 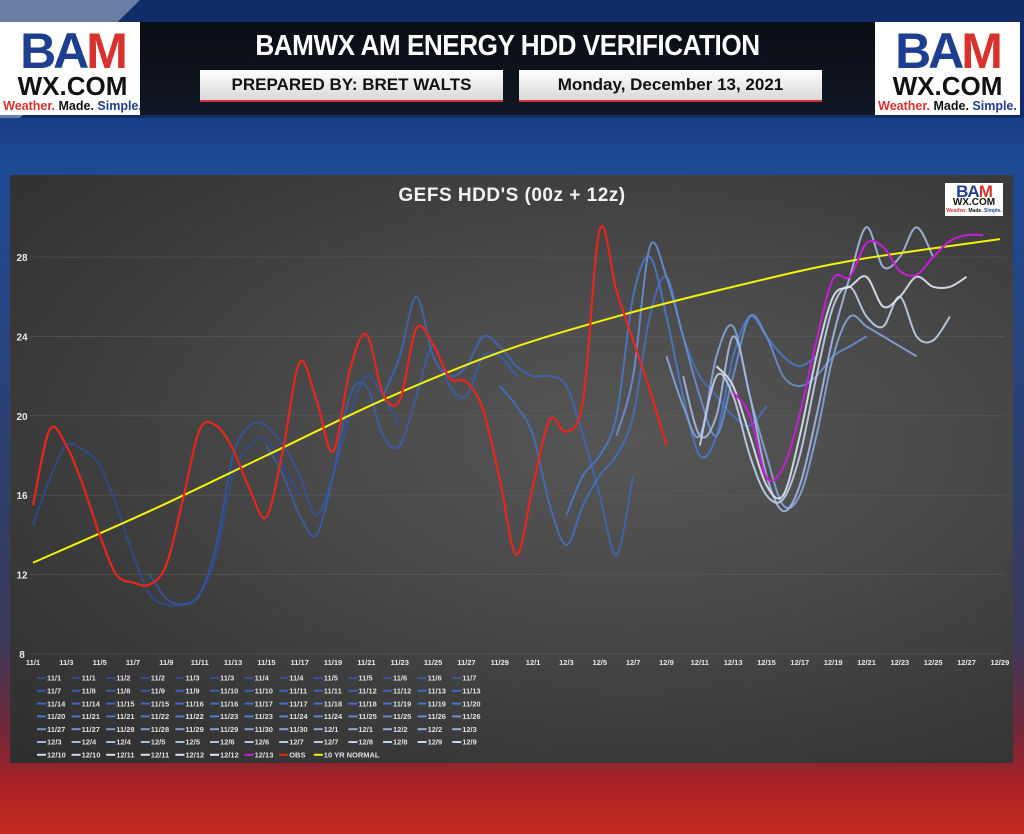 I want to click on x-tick-label: 11/21, so click(x=366, y=662).